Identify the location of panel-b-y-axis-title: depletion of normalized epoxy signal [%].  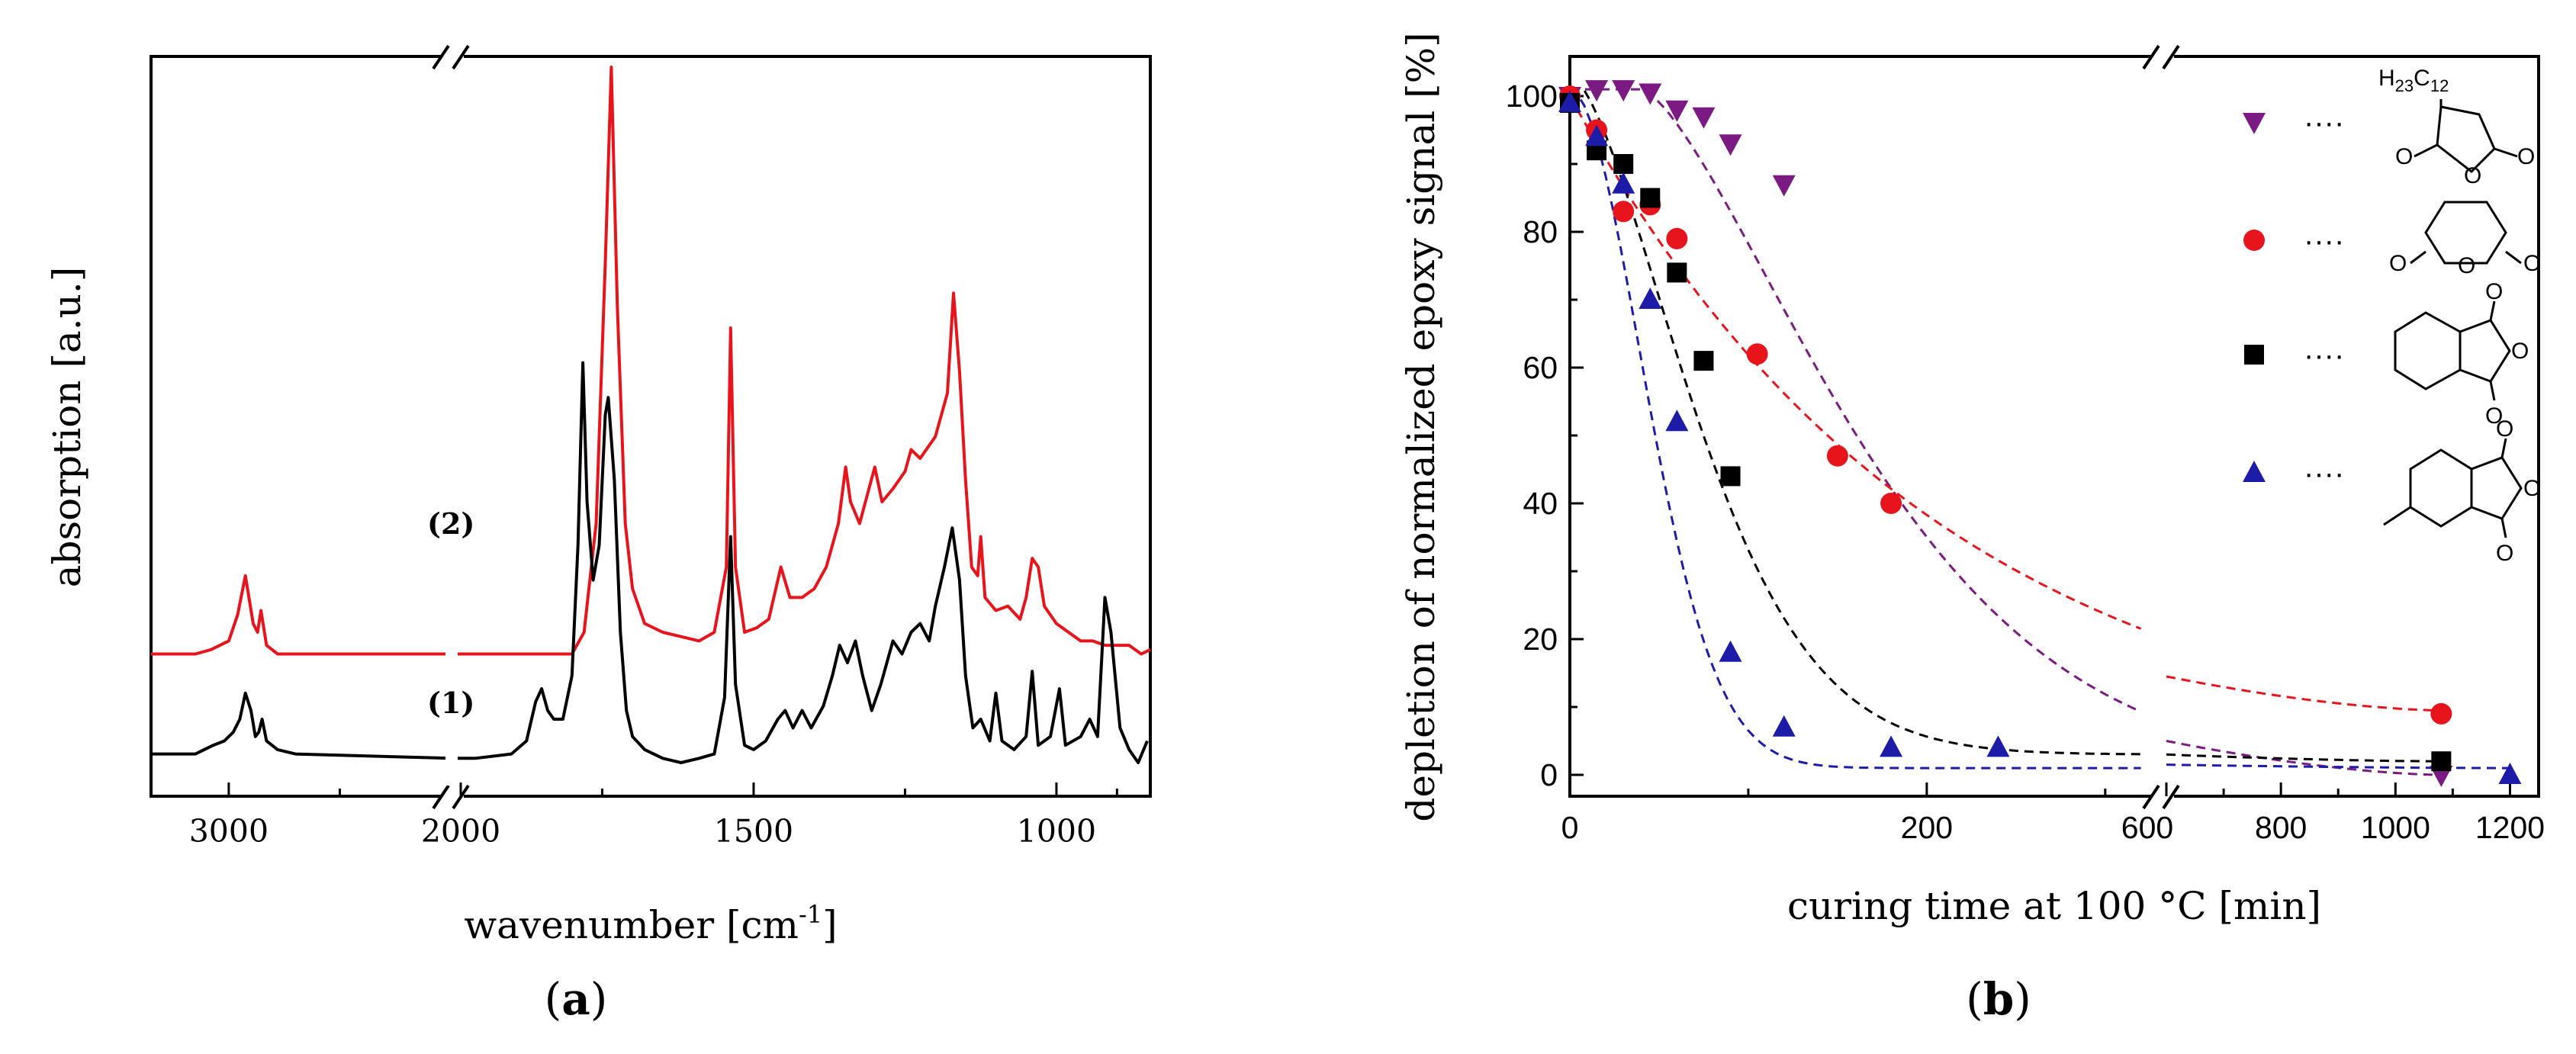
(1421, 427).